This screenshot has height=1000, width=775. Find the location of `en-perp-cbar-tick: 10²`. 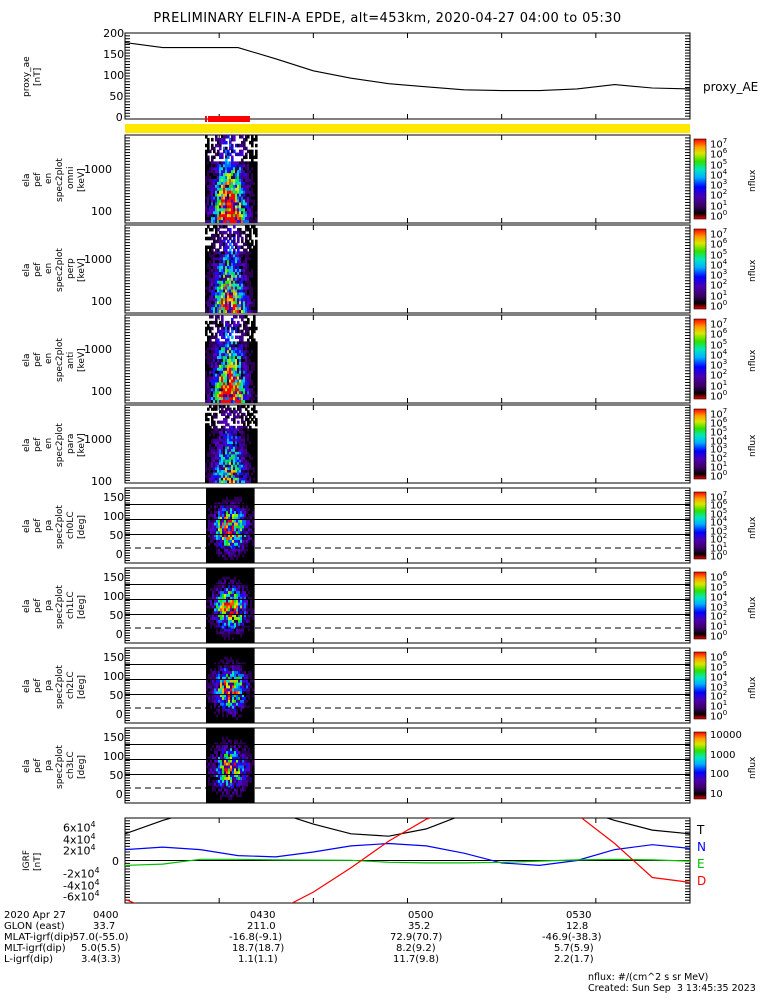

en-perp-cbar-tick: 10² is located at coordinates (719, 285).